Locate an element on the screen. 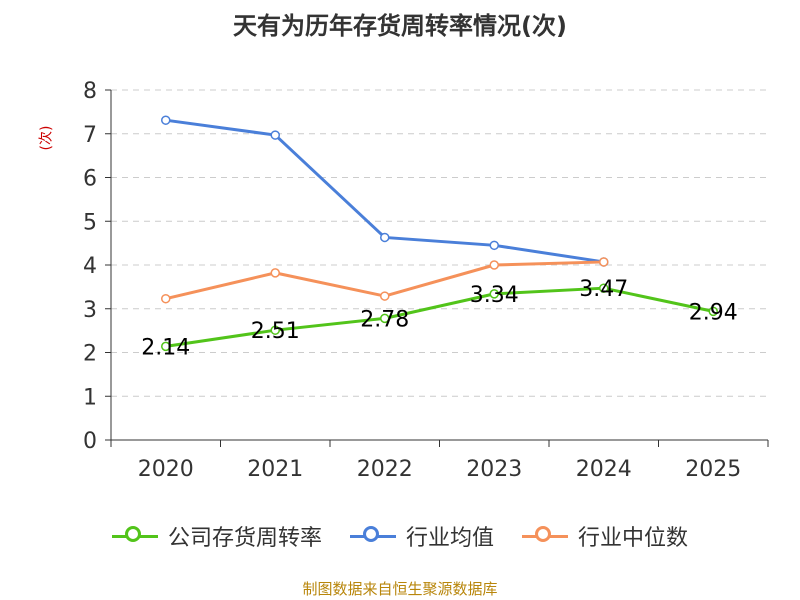  y-tick-label: 4 is located at coordinates (90, 266).